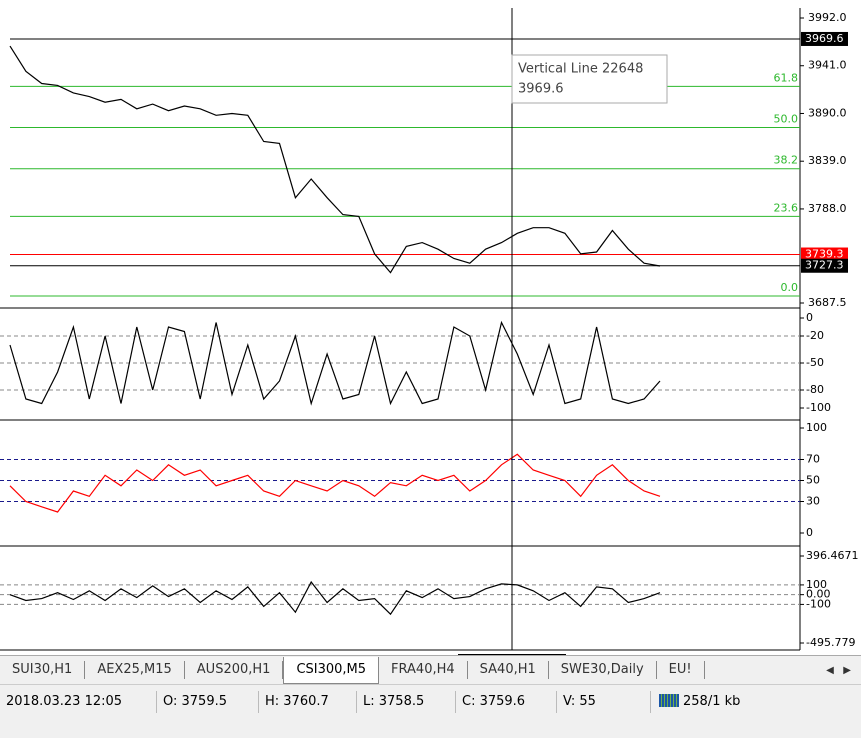 The height and width of the screenshot is (738, 861). What do you see at coordinates (827, 112) in the screenshot?
I see `y-tick-label: 3890.0` at bounding box center [827, 112].